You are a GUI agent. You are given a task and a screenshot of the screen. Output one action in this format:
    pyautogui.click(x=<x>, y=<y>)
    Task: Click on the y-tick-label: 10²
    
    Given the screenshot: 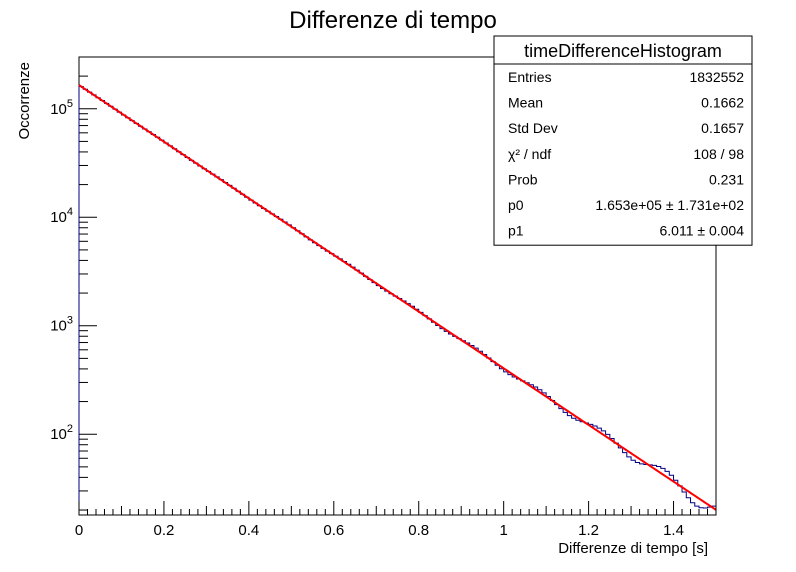 What is the action you would take?
    pyautogui.click(x=61, y=433)
    